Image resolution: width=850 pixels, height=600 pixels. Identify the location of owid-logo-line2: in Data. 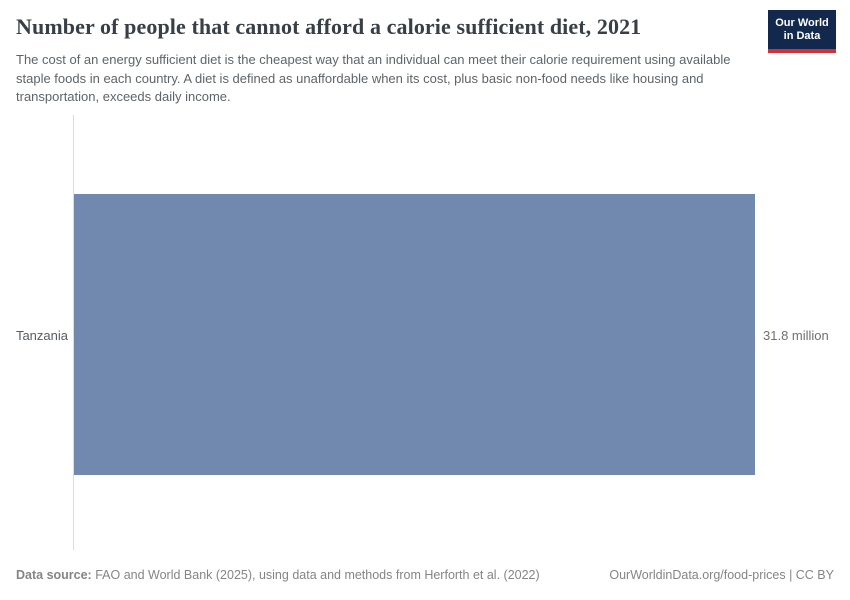
(802, 35).